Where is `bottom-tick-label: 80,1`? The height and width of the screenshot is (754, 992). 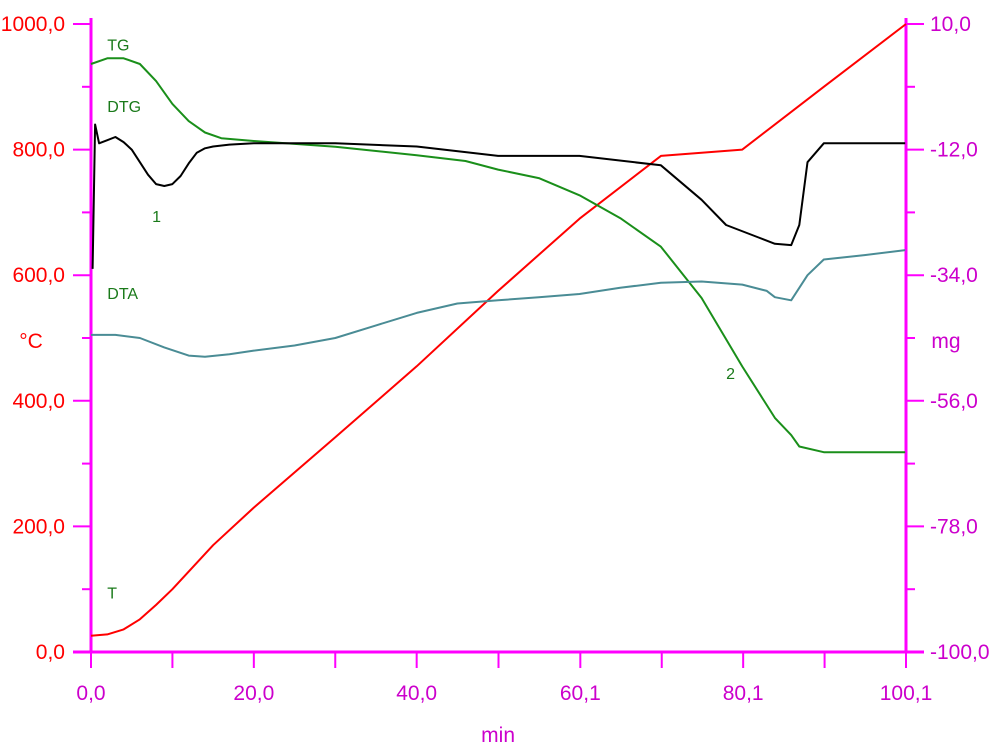
bottom-tick-label: 80,1 is located at coordinates (743, 693).